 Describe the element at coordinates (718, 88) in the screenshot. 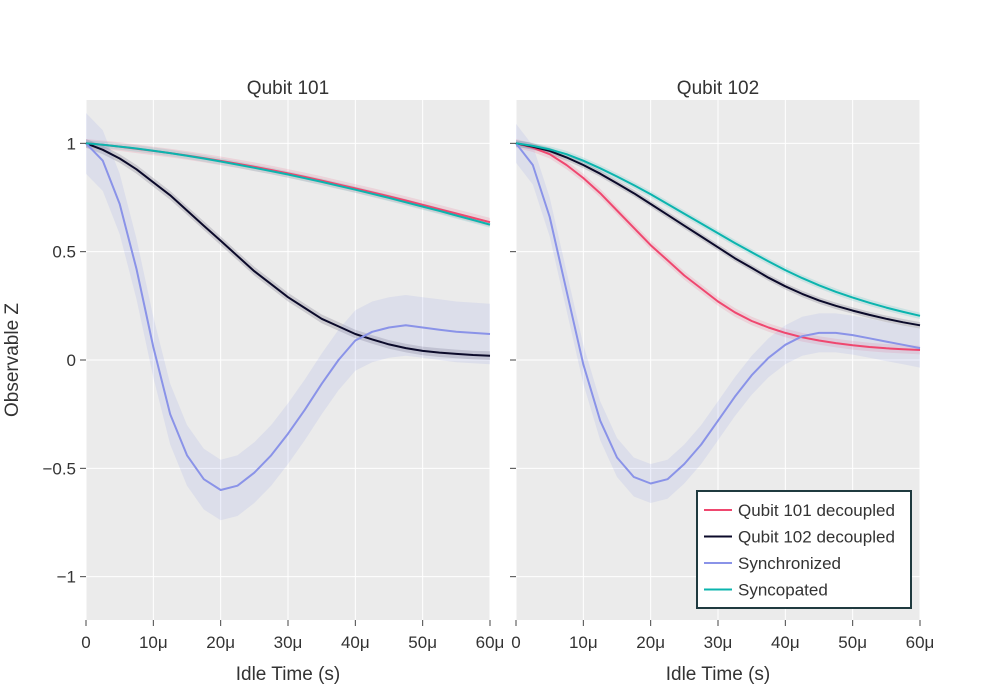

I see `subplot-title: Qubit 102` at that location.